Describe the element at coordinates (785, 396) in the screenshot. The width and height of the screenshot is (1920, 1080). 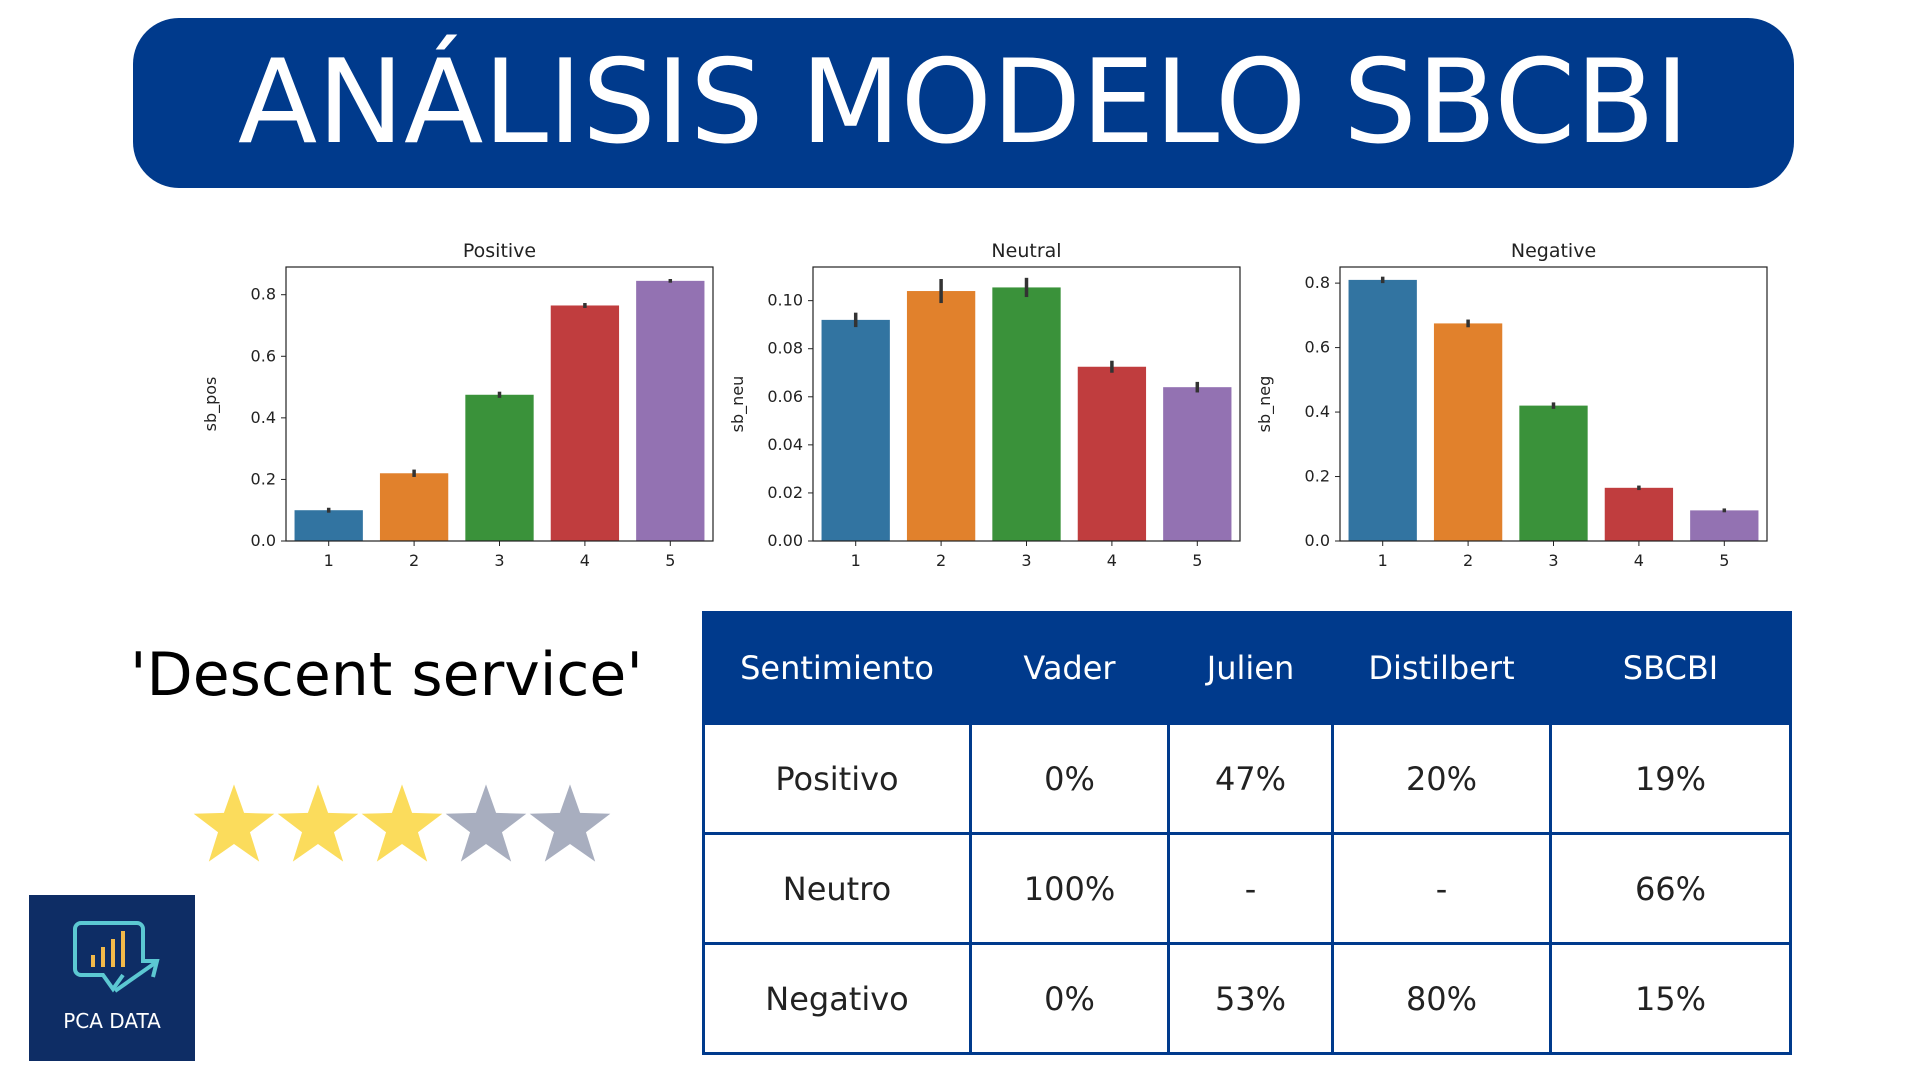
I see `y-tick-label: 0.06` at that location.